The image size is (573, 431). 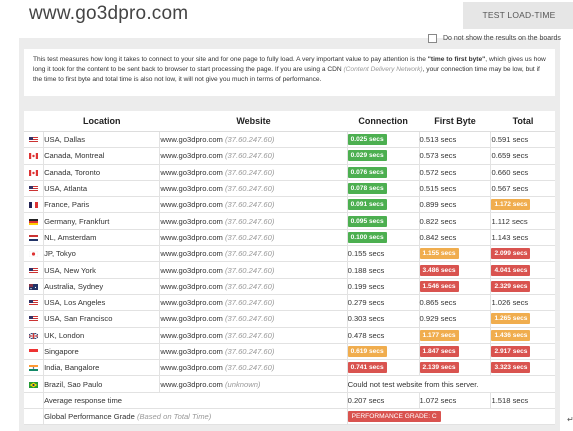 What do you see at coordinates (101, 238) in the screenshot?
I see `location-cell: NL, Amsterdam` at bounding box center [101, 238].